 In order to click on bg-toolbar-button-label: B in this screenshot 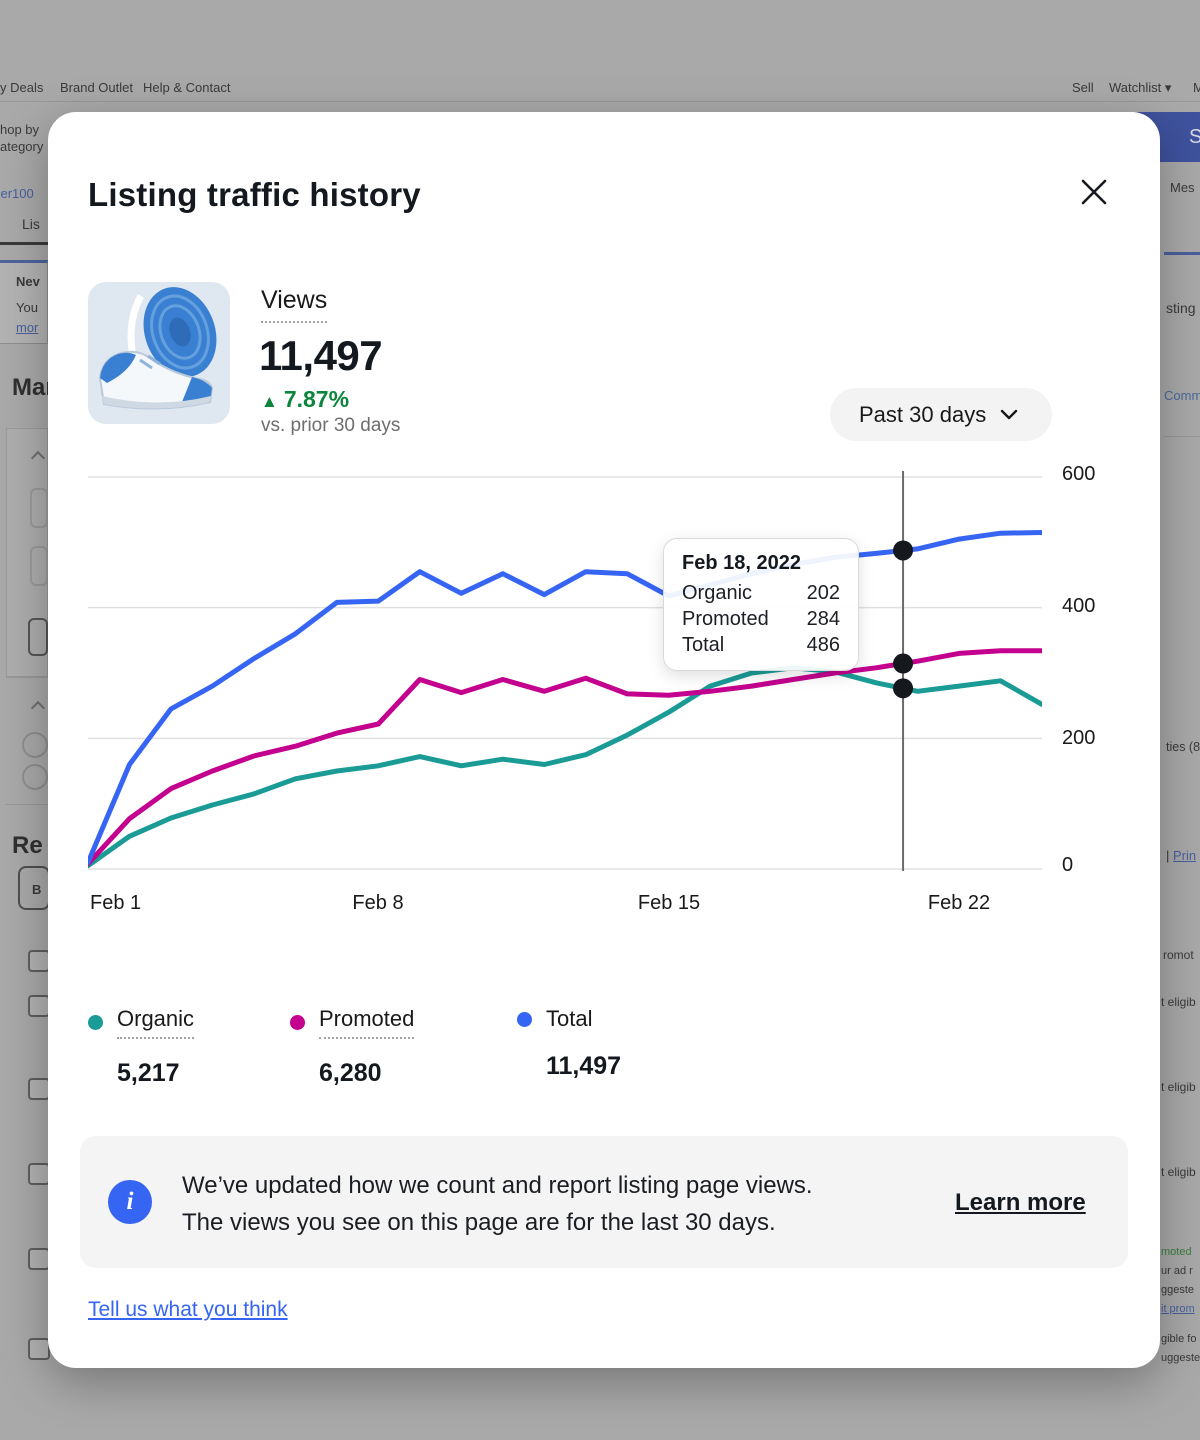, I will do `click(37, 889)`.